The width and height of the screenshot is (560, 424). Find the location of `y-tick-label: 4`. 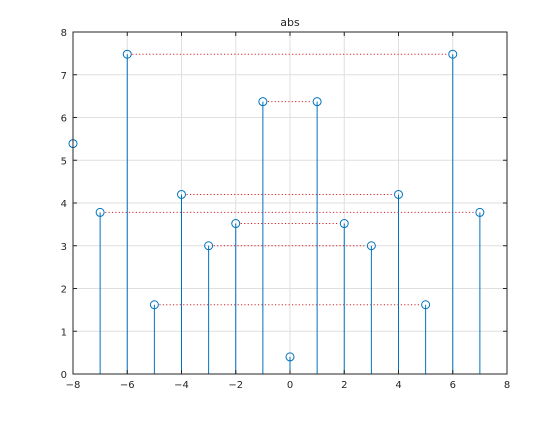

y-tick-label: 4 is located at coordinates (64, 204).